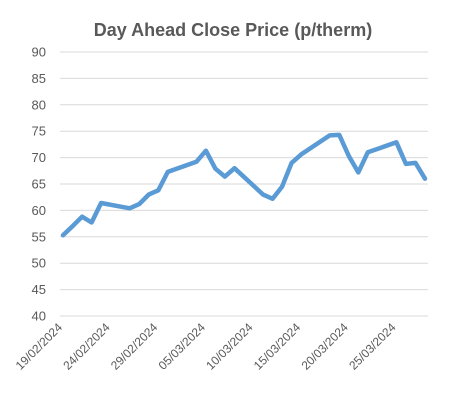 This screenshot has width=466, height=411. I want to click on x-tick-label: 05/03/2024, so click(182, 346).